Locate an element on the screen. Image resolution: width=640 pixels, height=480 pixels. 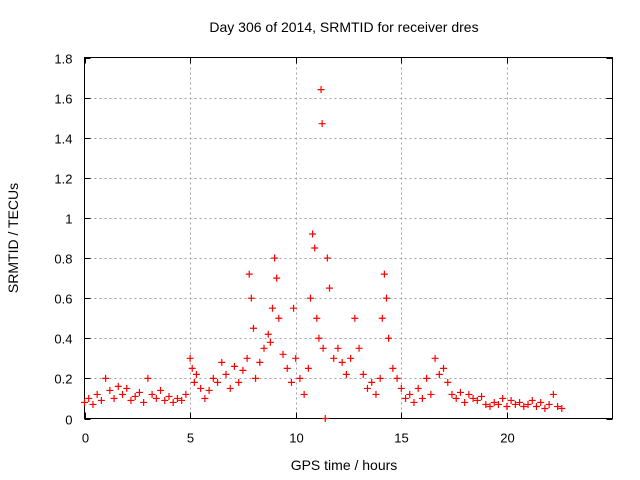
y-tick-label: 0.4 is located at coordinates (63, 339).